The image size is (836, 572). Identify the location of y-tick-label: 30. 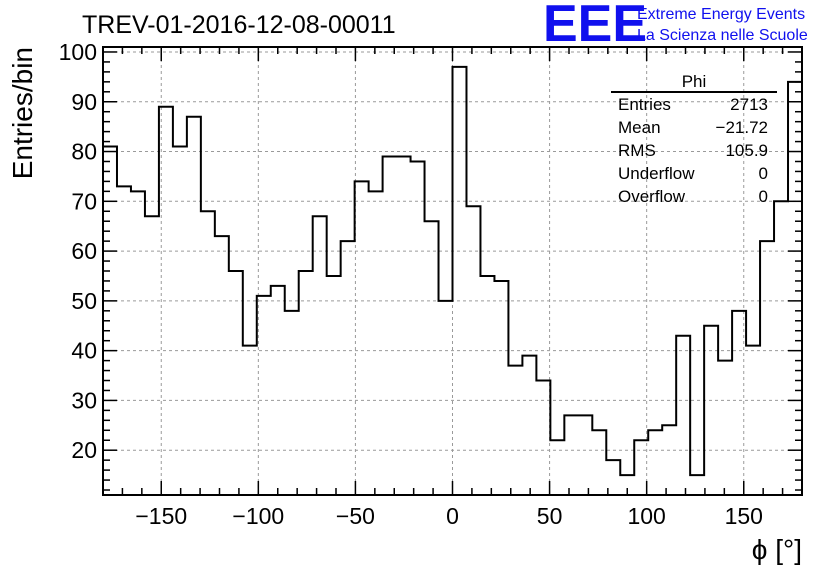
(84, 400).